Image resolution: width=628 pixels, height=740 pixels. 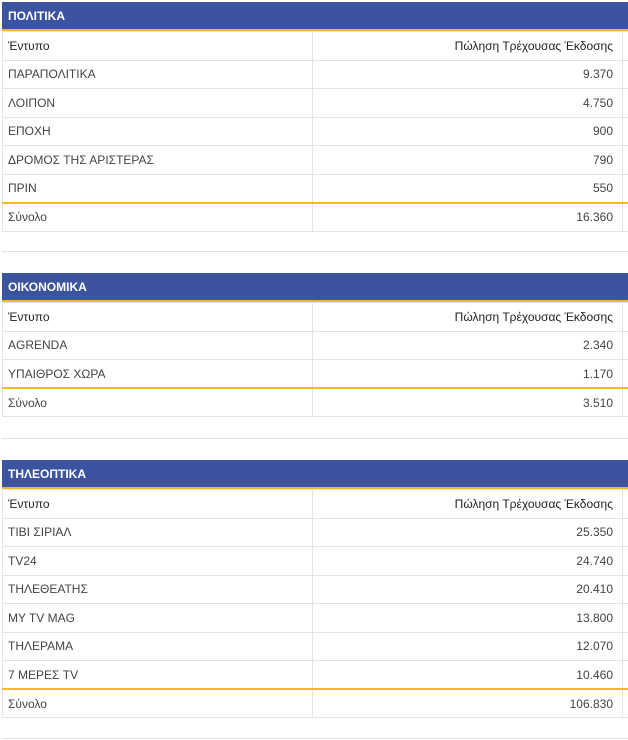 I want to click on sales-value: 550, so click(x=467, y=188).